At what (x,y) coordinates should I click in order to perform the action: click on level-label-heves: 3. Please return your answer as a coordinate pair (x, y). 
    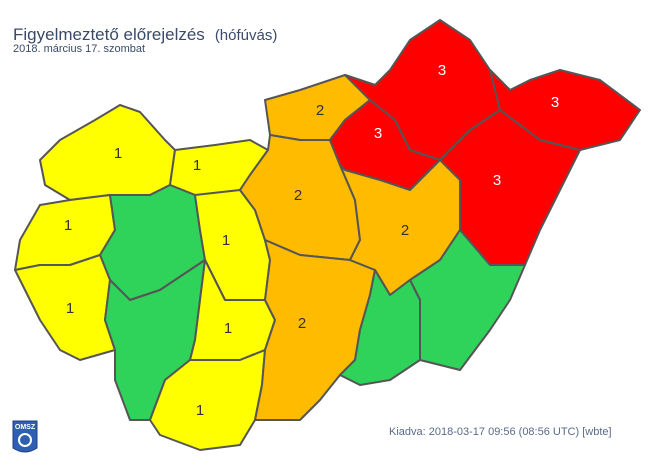
    Looking at the image, I should click on (378, 133).